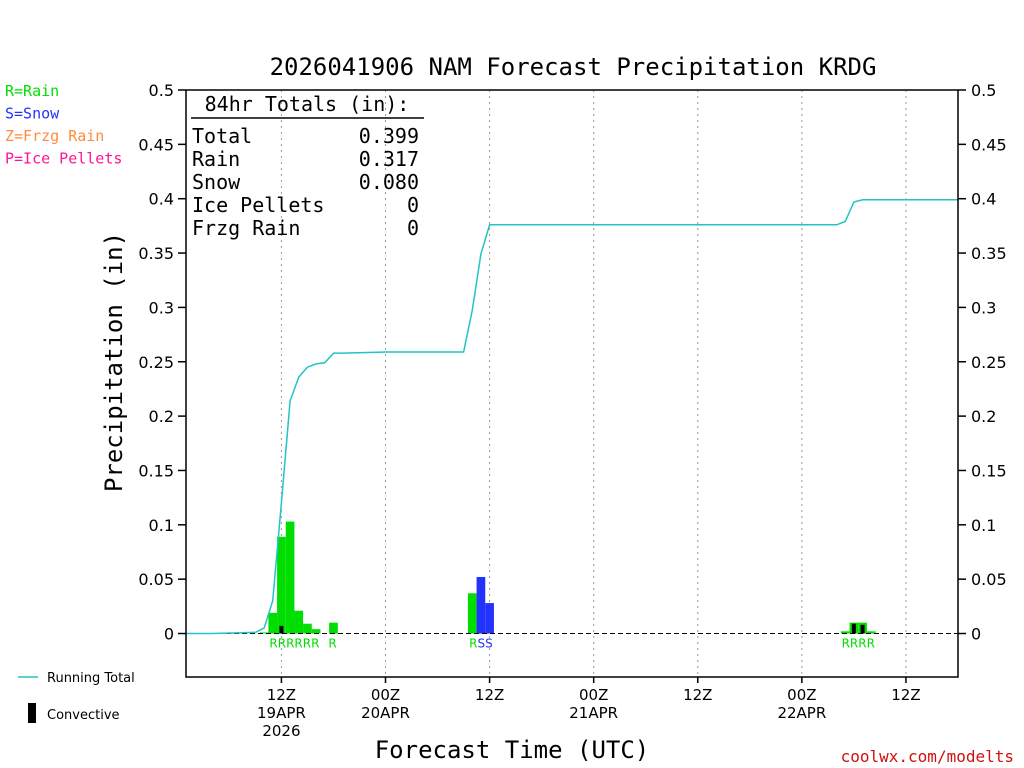 This screenshot has width=1024, height=768. I want to click on x-tick-label: 2026, so click(281, 731).